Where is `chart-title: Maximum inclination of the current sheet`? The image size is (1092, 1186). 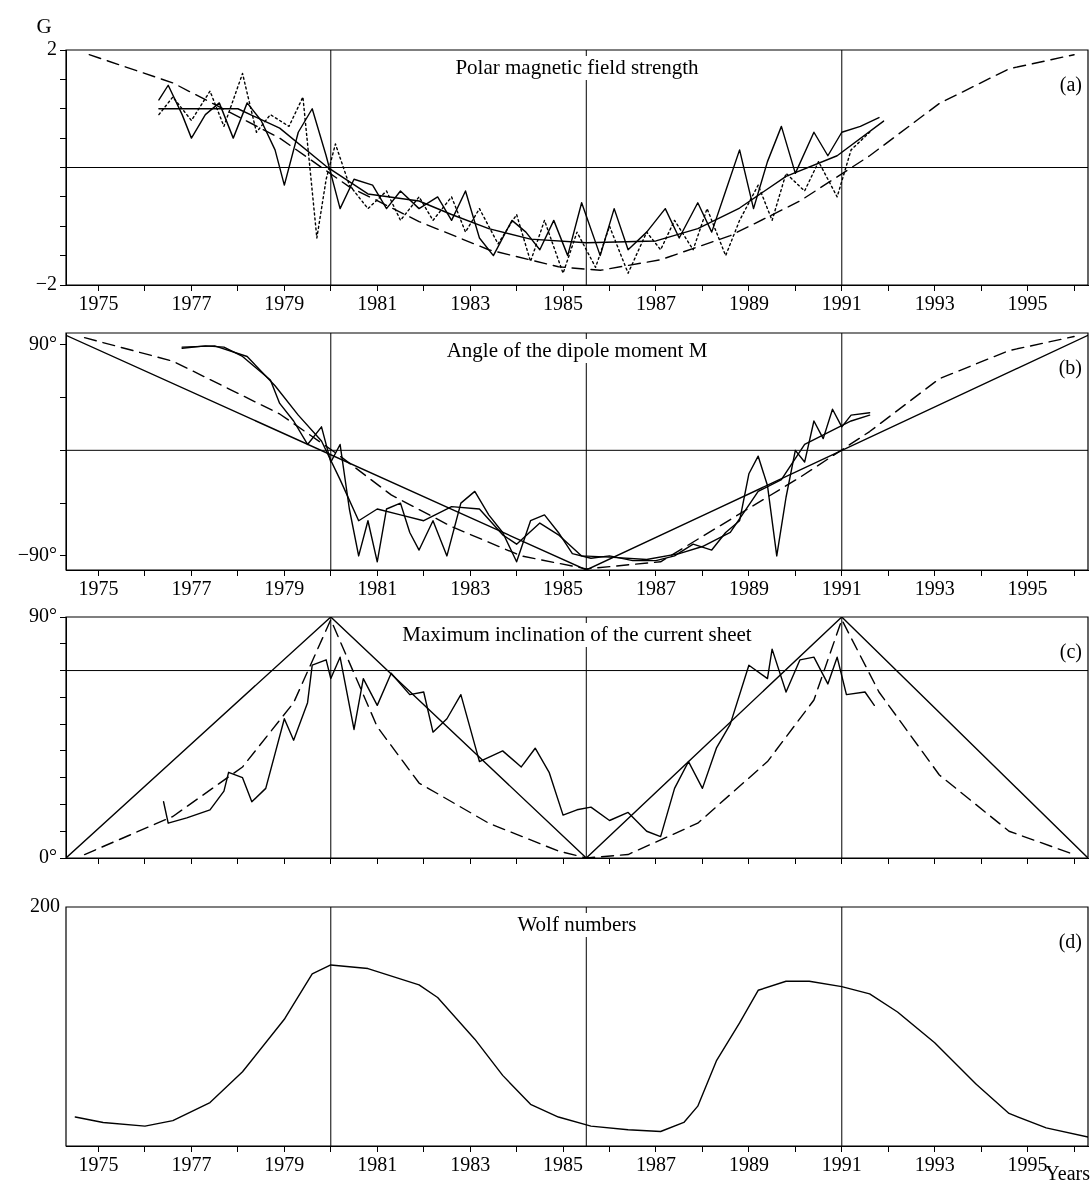 chart-title: Maximum inclination of the current sheet is located at coordinates (577, 634).